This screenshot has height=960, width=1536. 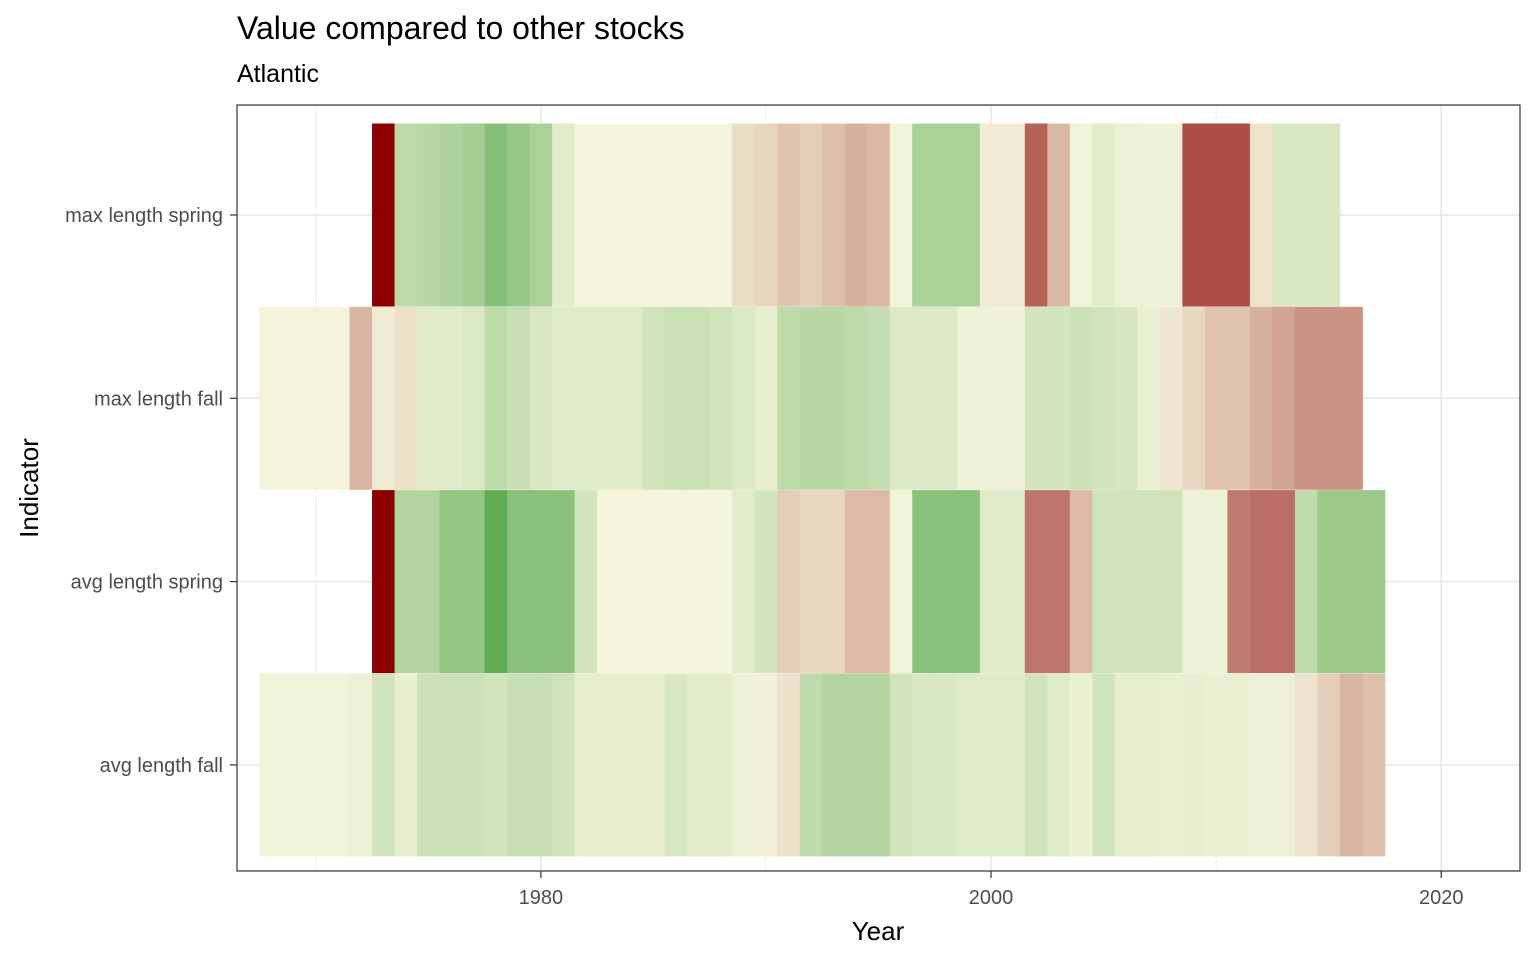 I want to click on x-tick-label: 2000, so click(x=991, y=898).